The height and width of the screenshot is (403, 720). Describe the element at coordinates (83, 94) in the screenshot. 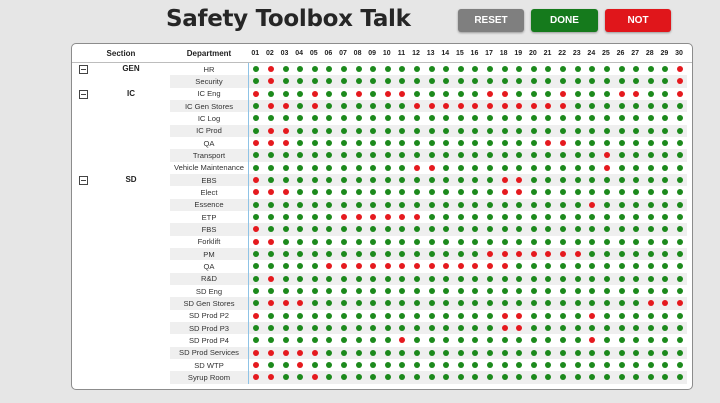

I see `collapse-toggle-icon` at that location.